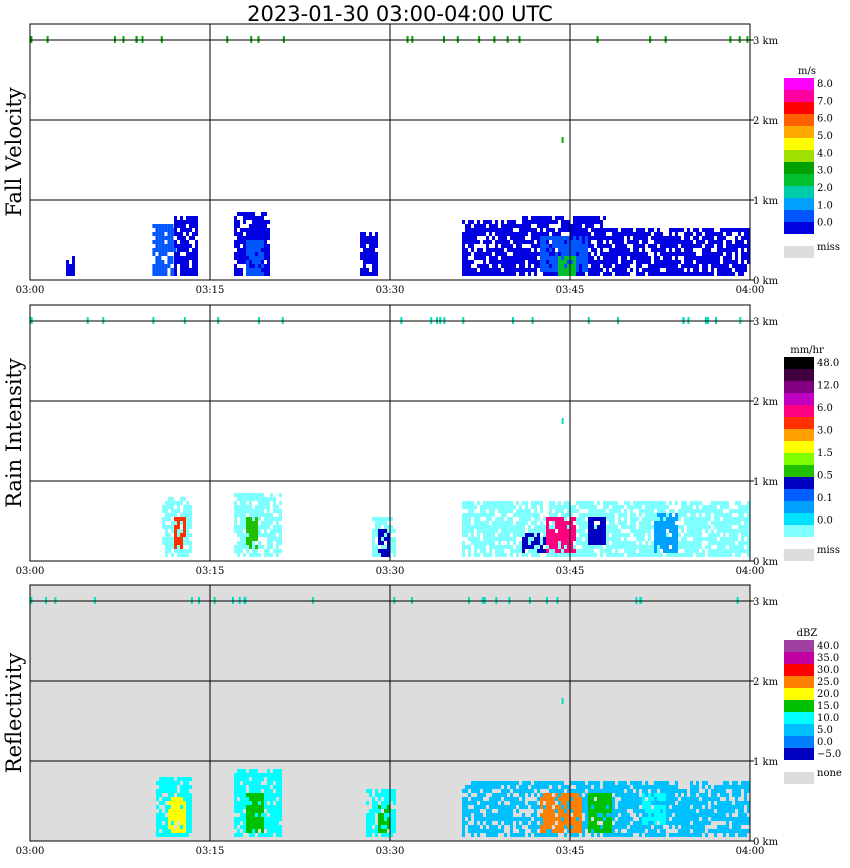 Image resolution: width=850 pixels, height=868 pixels. What do you see at coordinates (807, 71) in the screenshot?
I see `colorbar-unit: m/s` at bounding box center [807, 71].